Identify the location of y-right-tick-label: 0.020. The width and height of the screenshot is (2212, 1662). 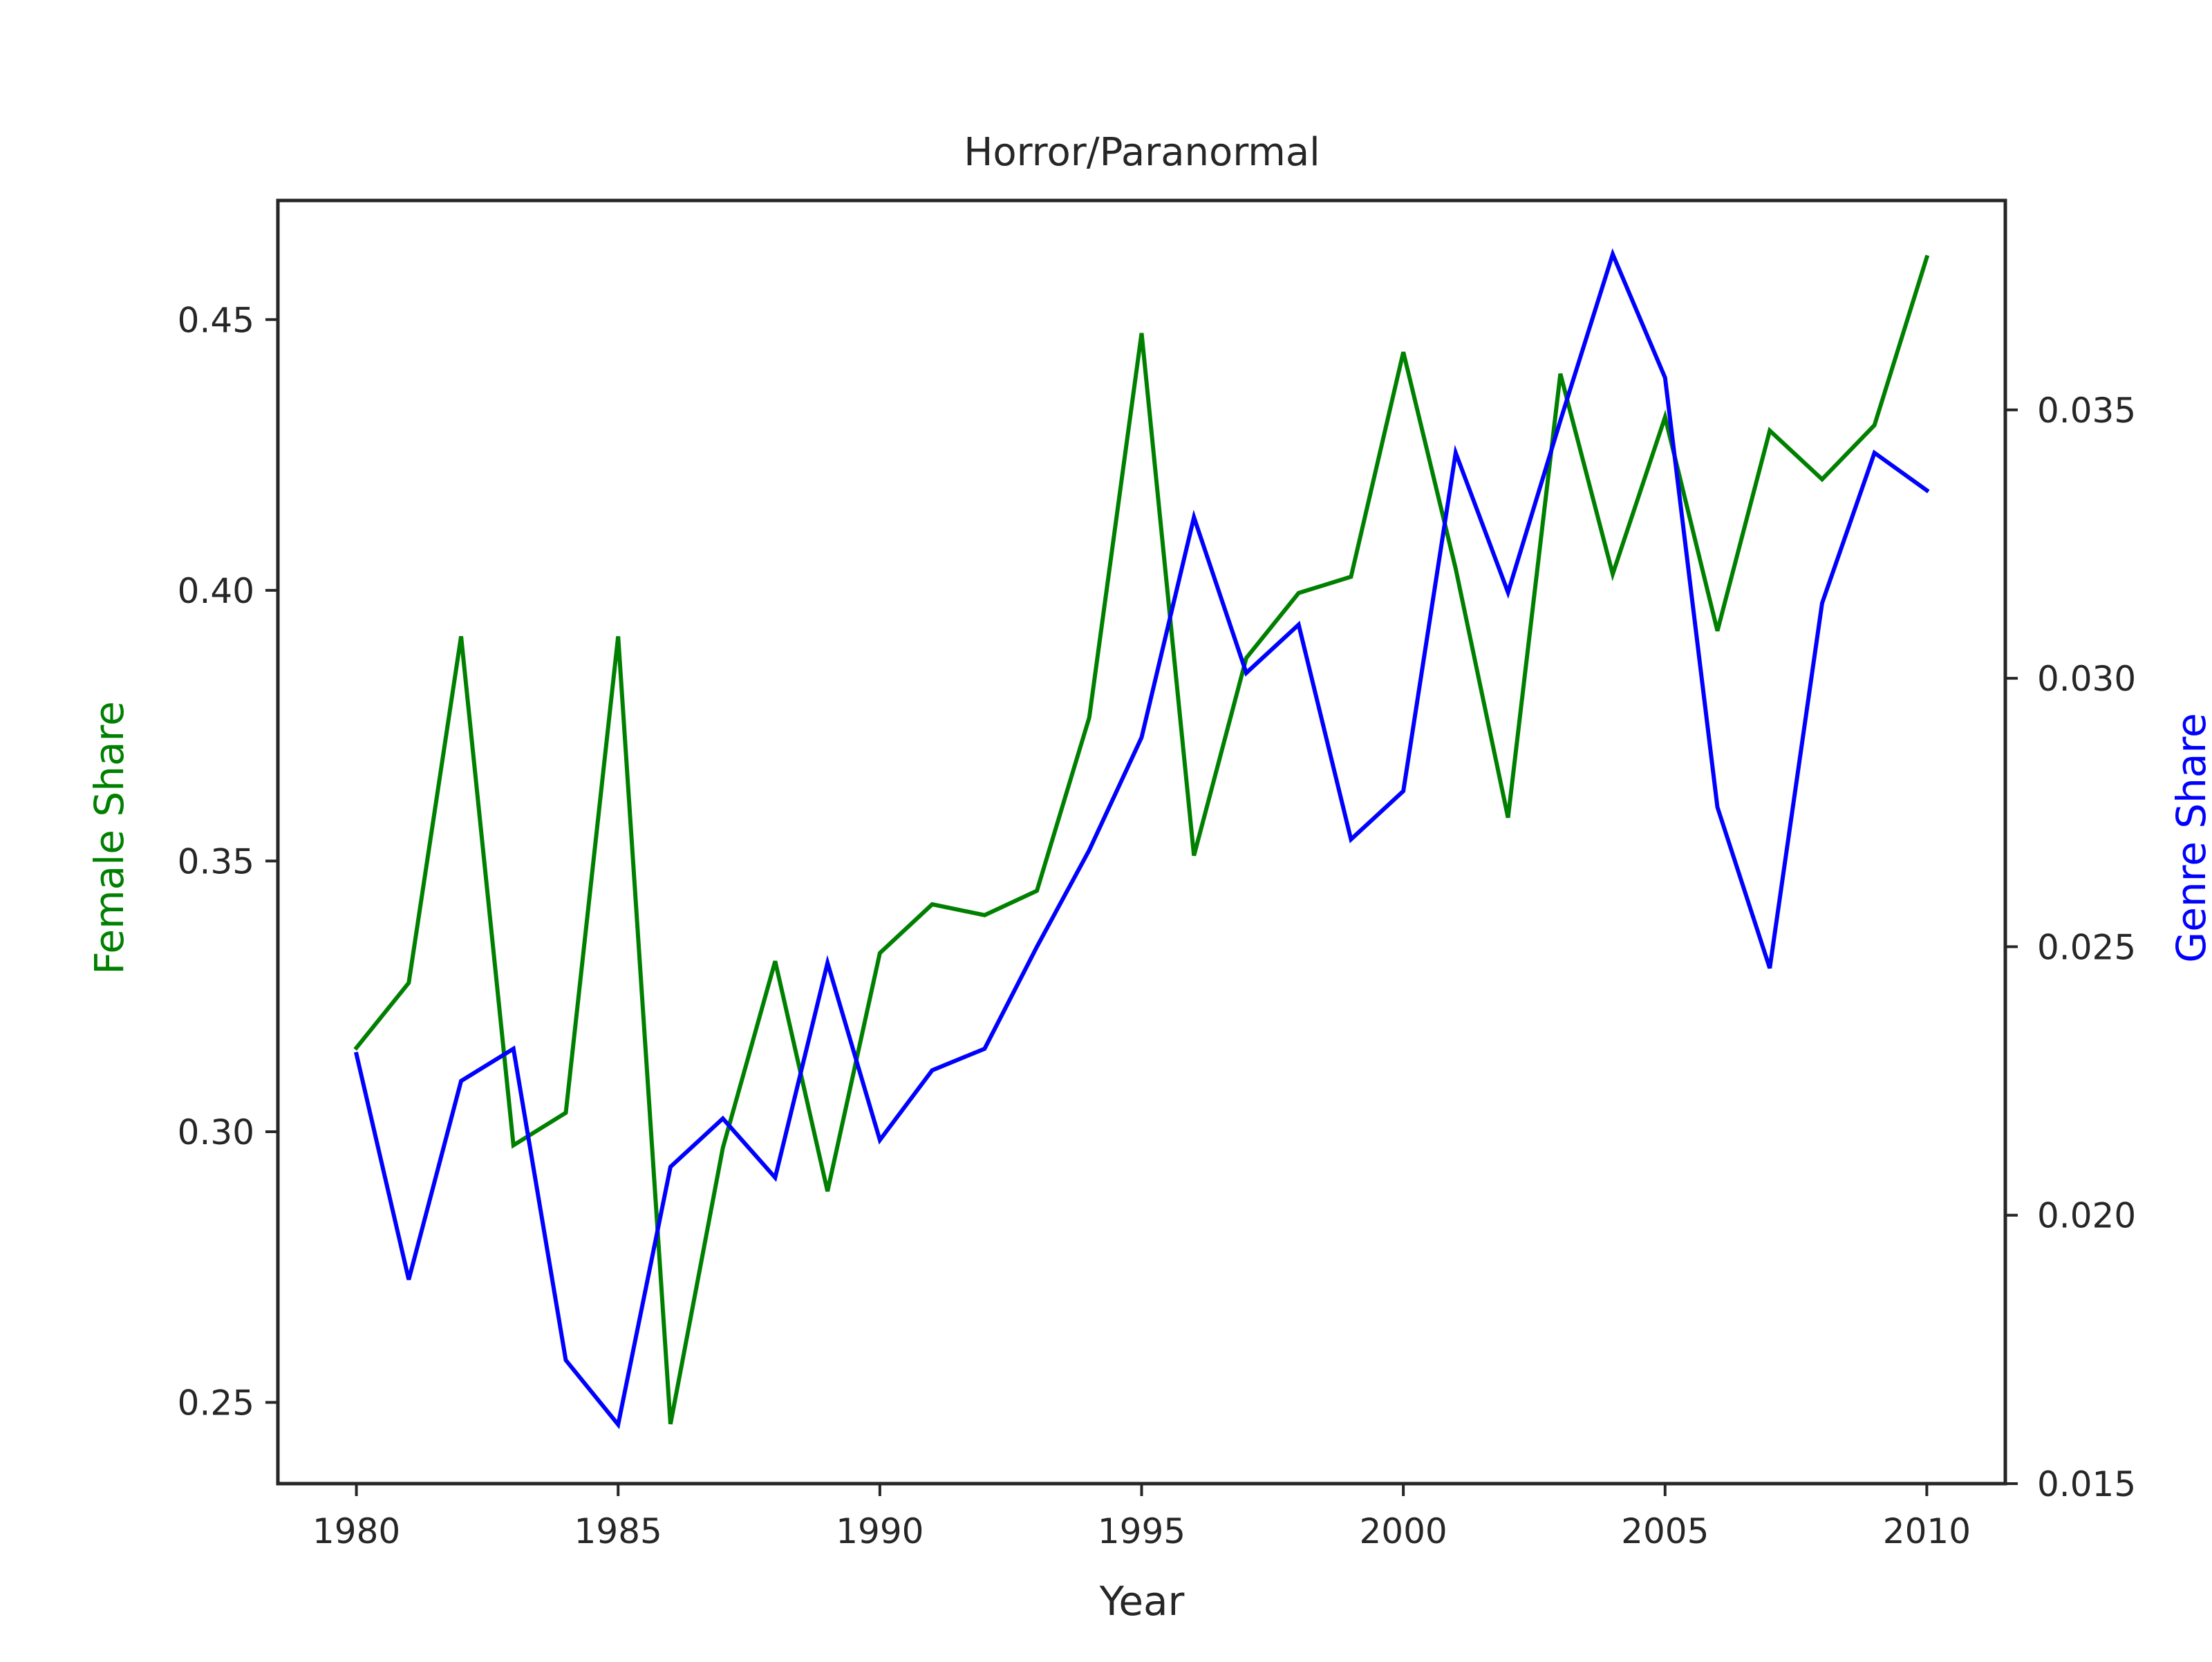
(2086, 1216).